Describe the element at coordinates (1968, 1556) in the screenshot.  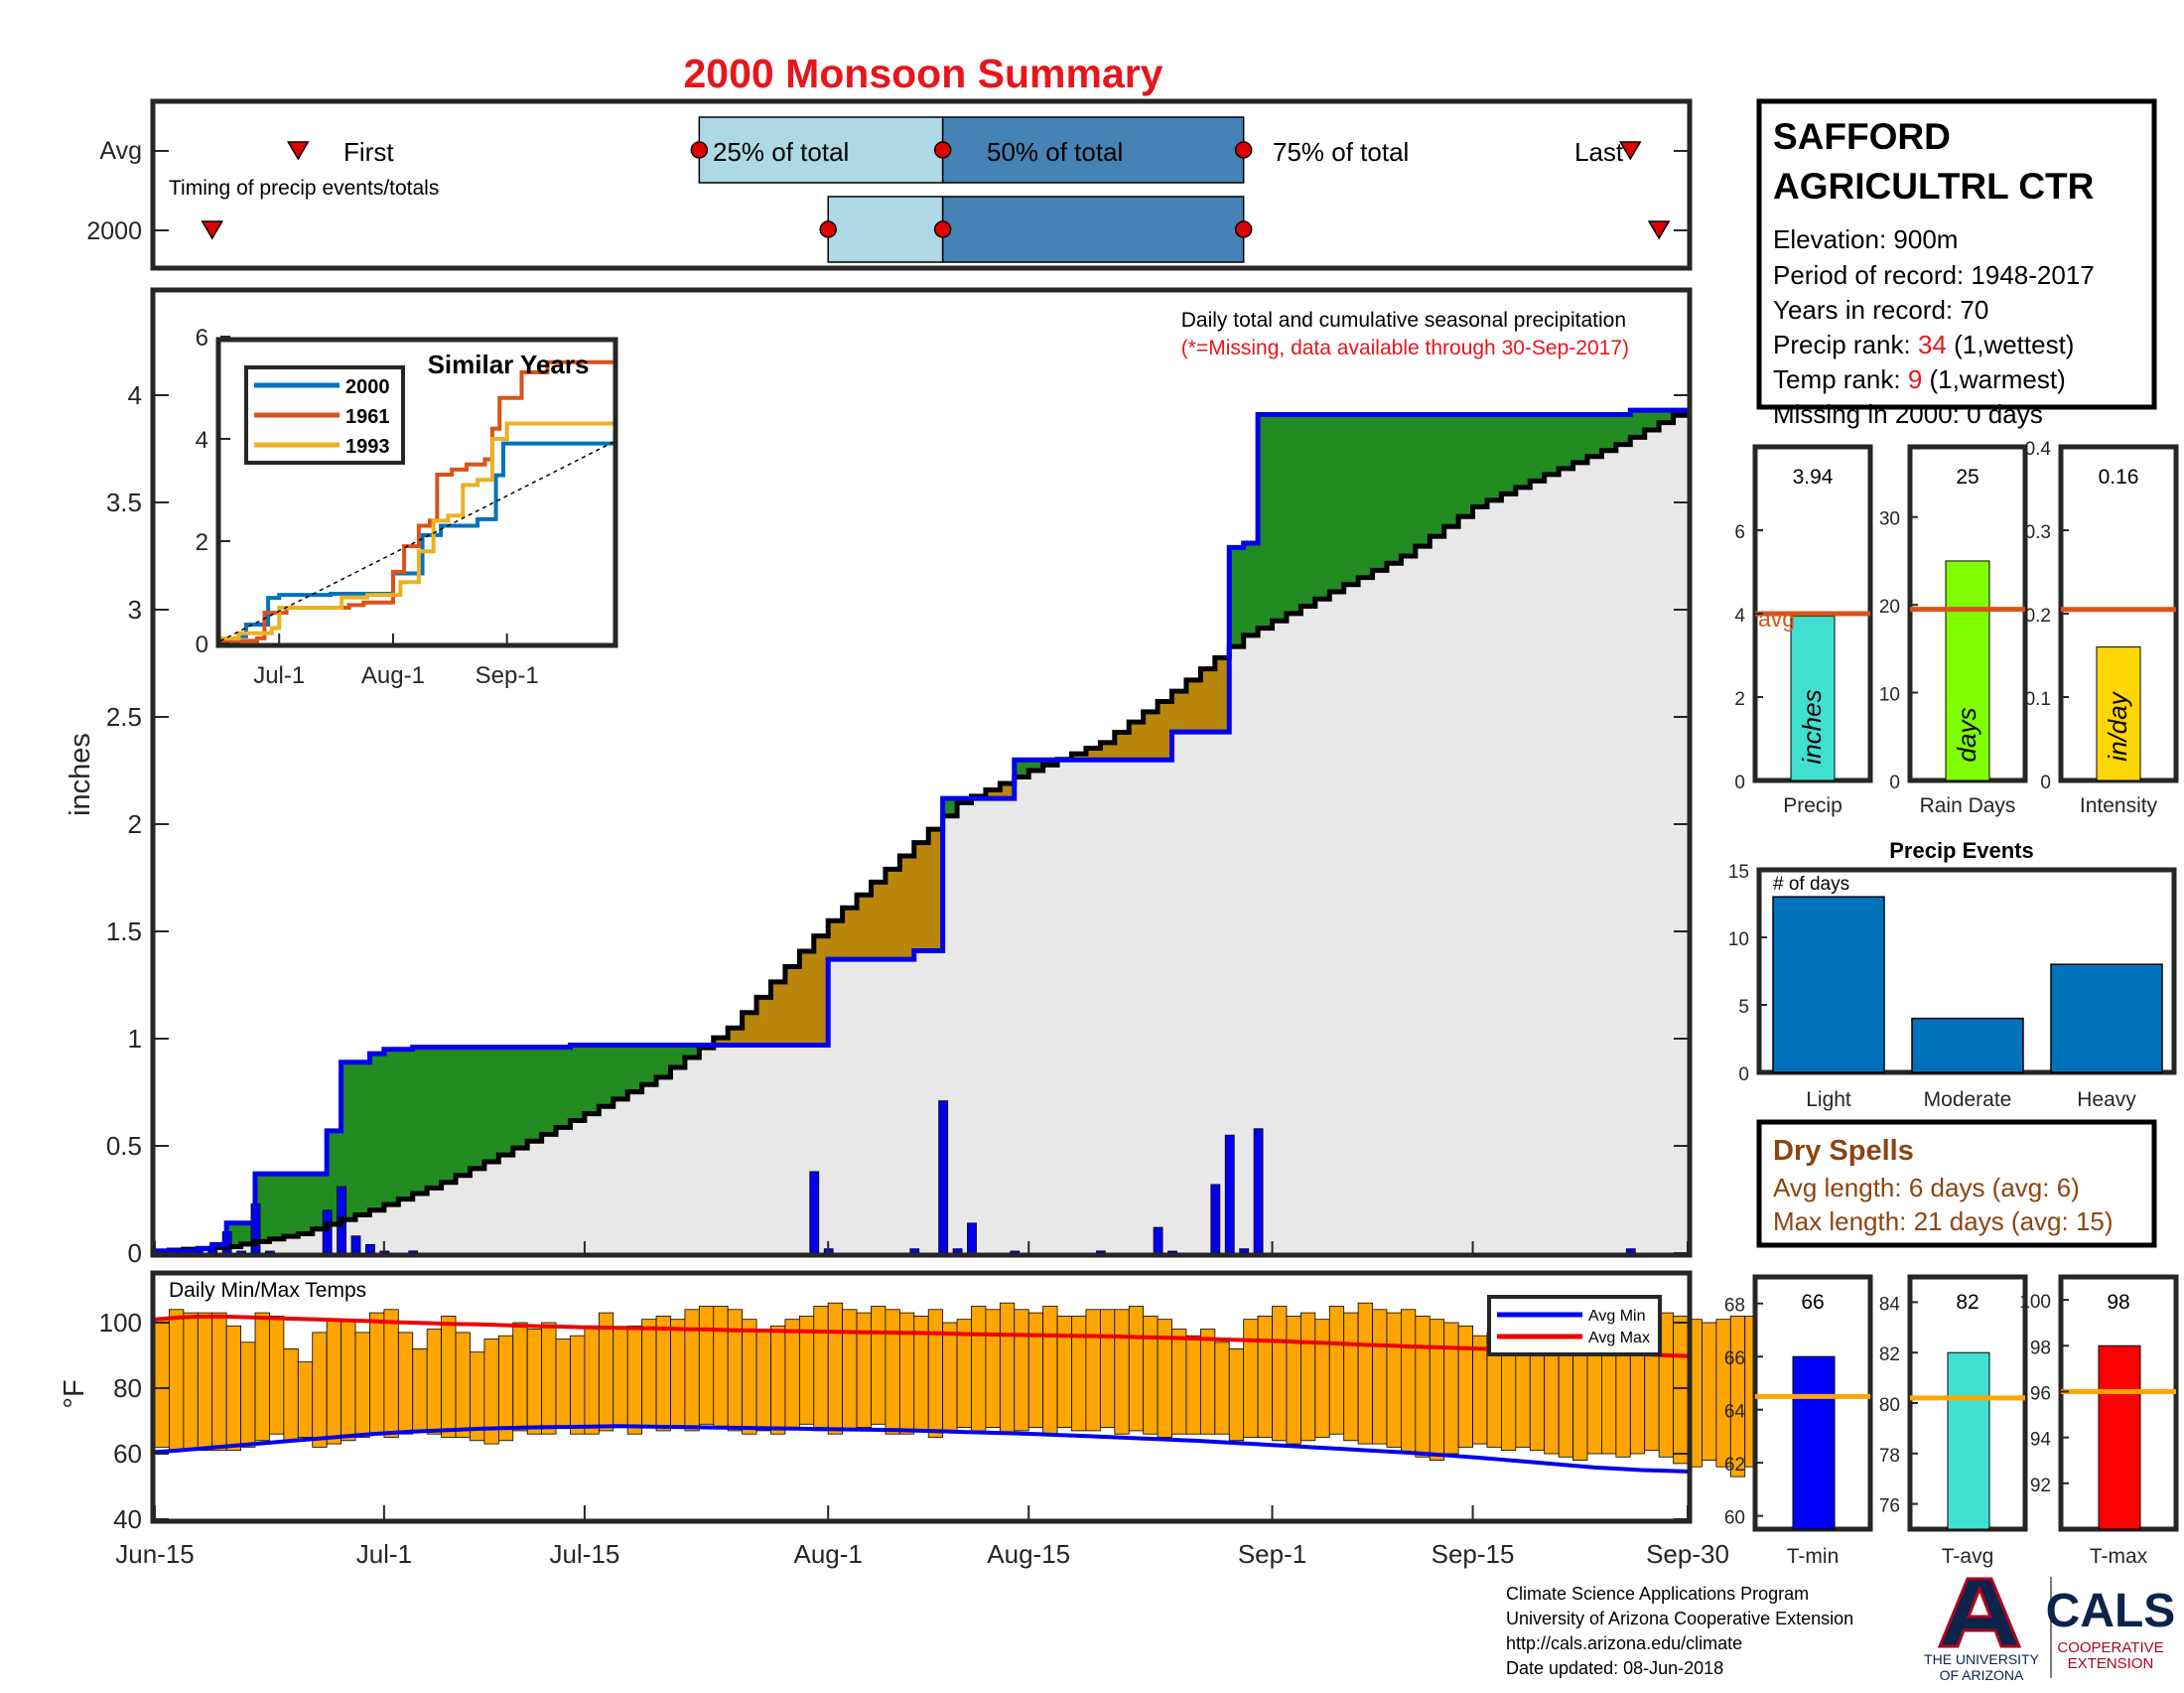
I see `tavg-panel-label: T-avg` at that location.